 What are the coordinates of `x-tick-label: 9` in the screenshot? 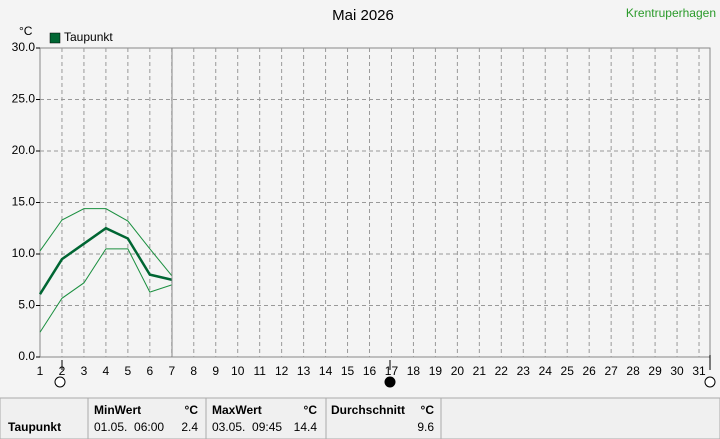 It's located at (215, 371).